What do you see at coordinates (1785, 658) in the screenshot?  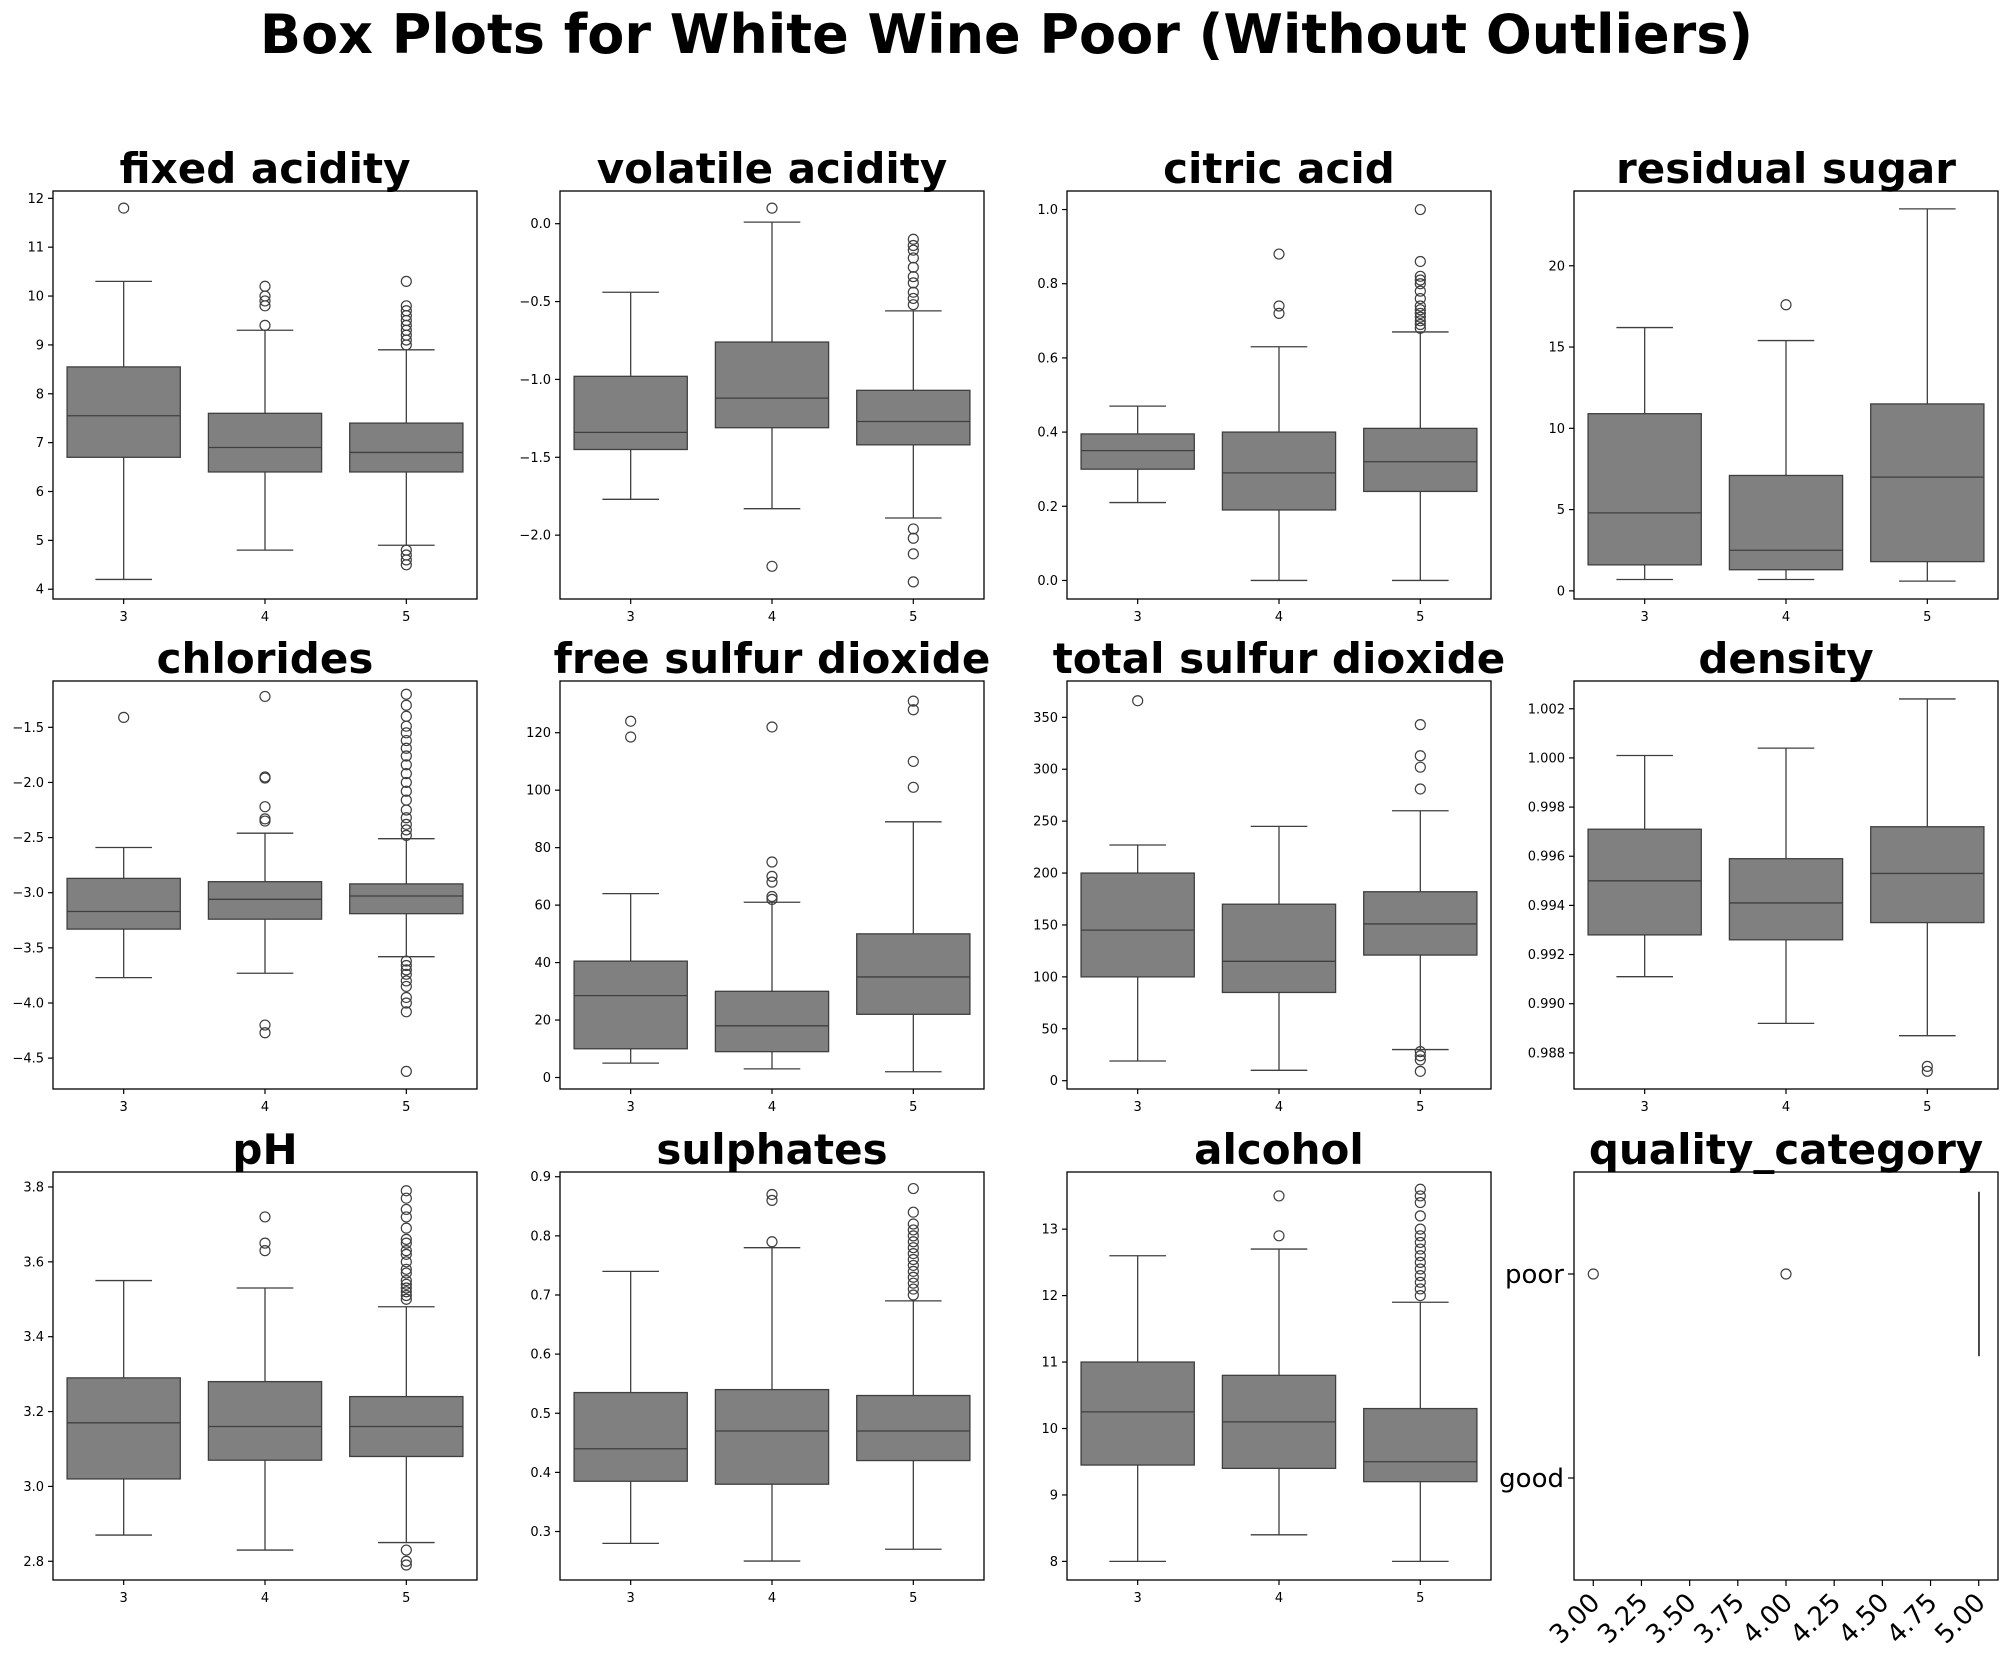 I see `subplot-title: density` at bounding box center [1785, 658].